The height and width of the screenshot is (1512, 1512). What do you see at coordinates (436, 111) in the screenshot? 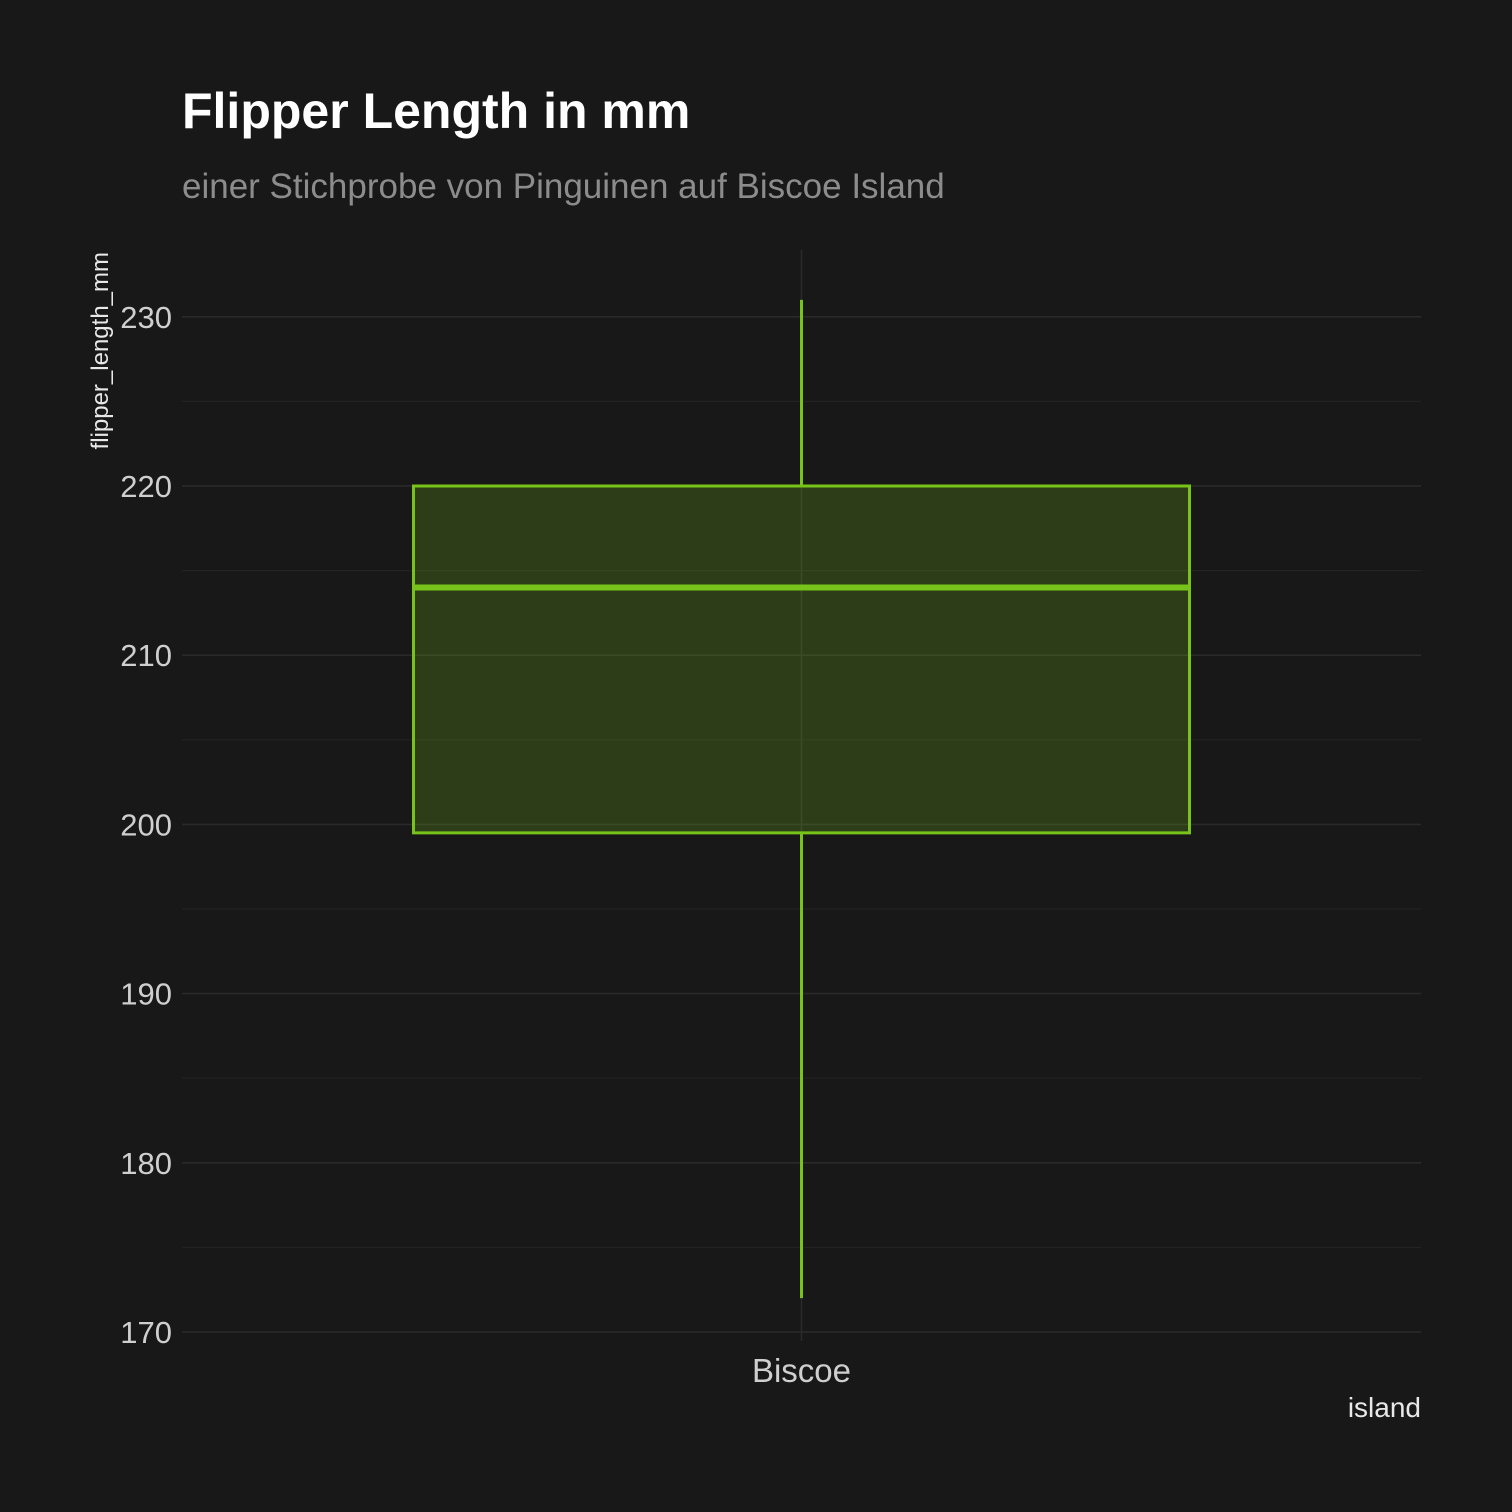
I see `chart-title: Flipper Length in mm` at bounding box center [436, 111].